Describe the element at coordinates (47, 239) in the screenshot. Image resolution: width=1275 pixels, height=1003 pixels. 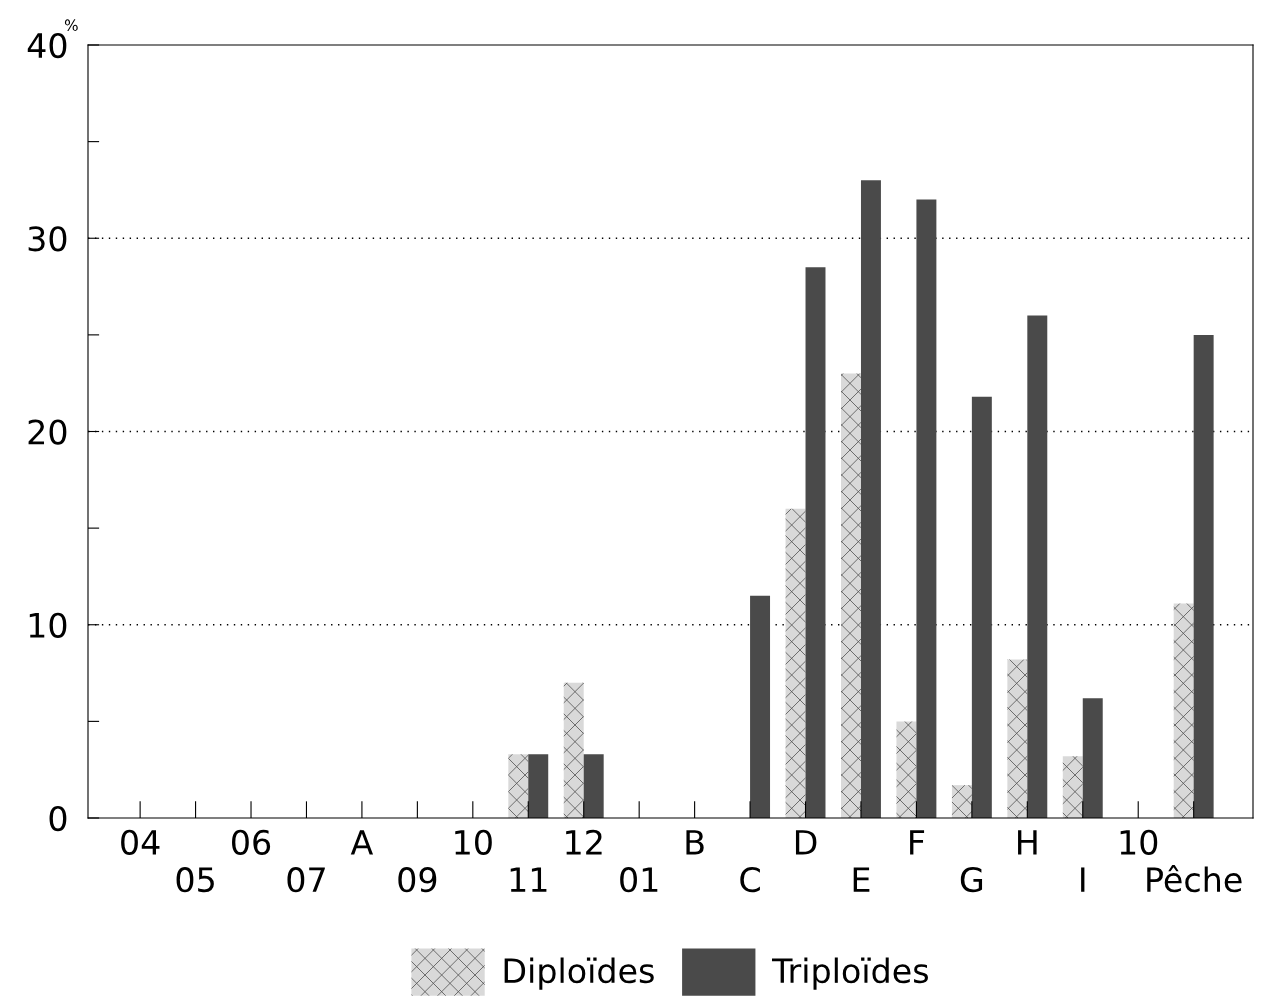
I see `y-tick-label: 30` at that location.